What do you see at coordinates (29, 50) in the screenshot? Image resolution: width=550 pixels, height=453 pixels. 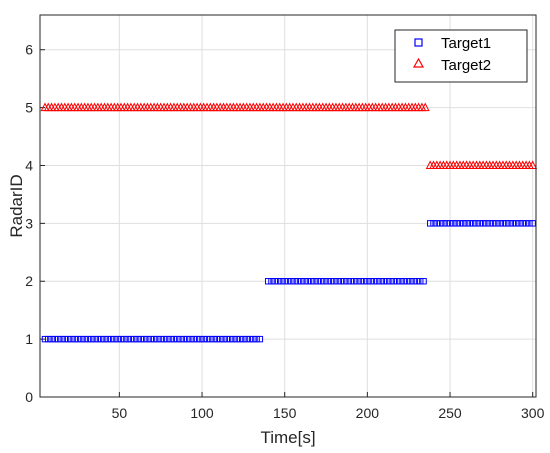 I see `y-tick-label: 6` at bounding box center [29, 50].